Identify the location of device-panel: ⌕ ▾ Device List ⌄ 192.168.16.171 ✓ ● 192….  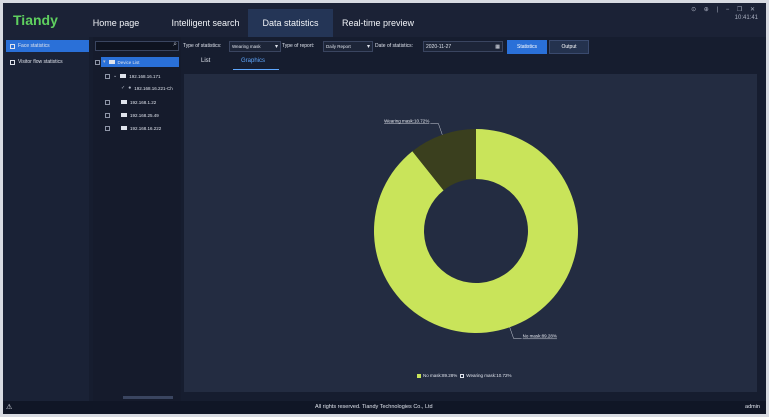
(137, 219).